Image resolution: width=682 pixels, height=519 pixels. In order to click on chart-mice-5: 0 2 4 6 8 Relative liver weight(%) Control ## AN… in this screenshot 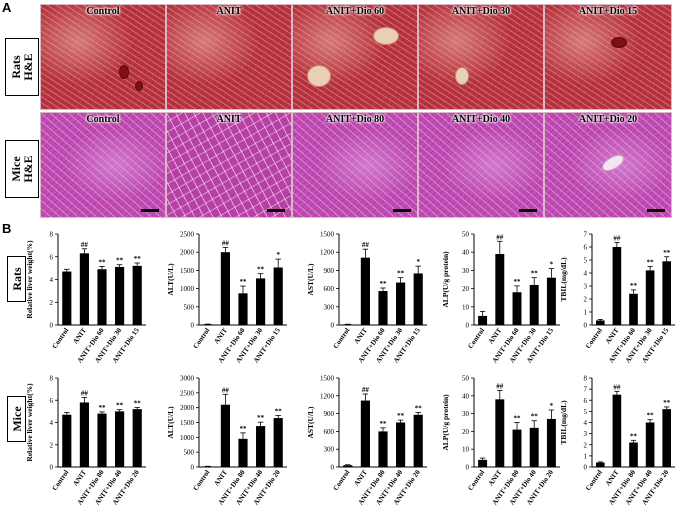, I will do `click(85, 441)`.